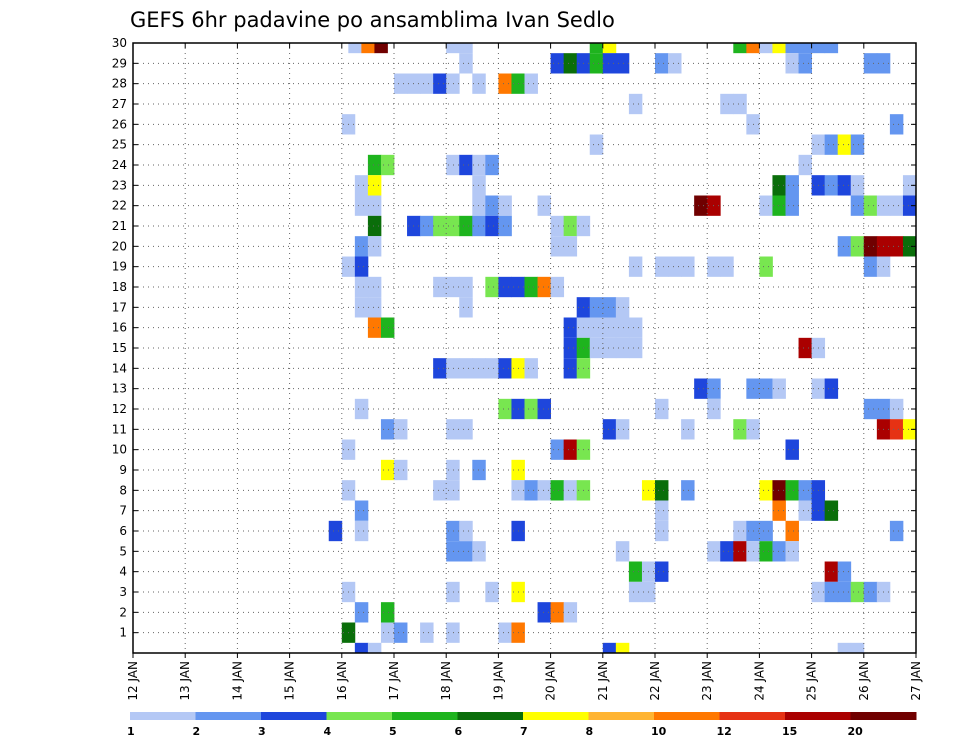 The image size is (960, 742). I want to click on y-tick-label: 26, so click(119, 124).